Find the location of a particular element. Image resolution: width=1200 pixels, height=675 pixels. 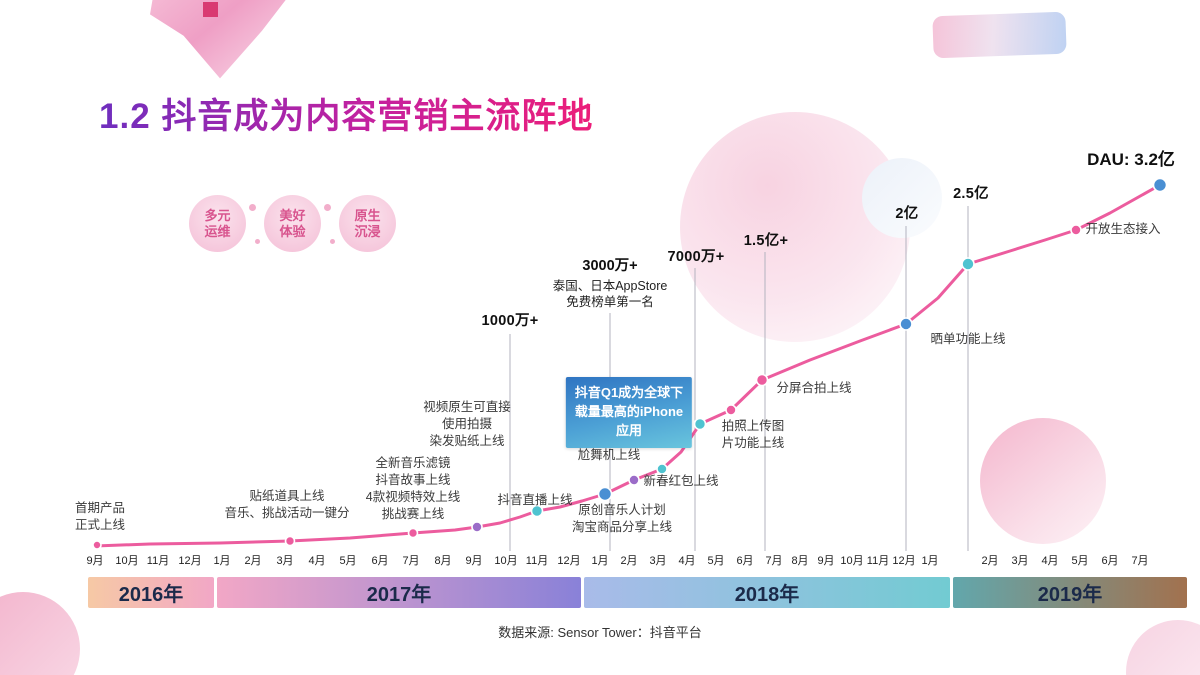

annotation-event-2: 全新音乐滤镜 抖音故事上线 4款视频特效上线 挑战赛上线 is located at coordinates (413, 488).